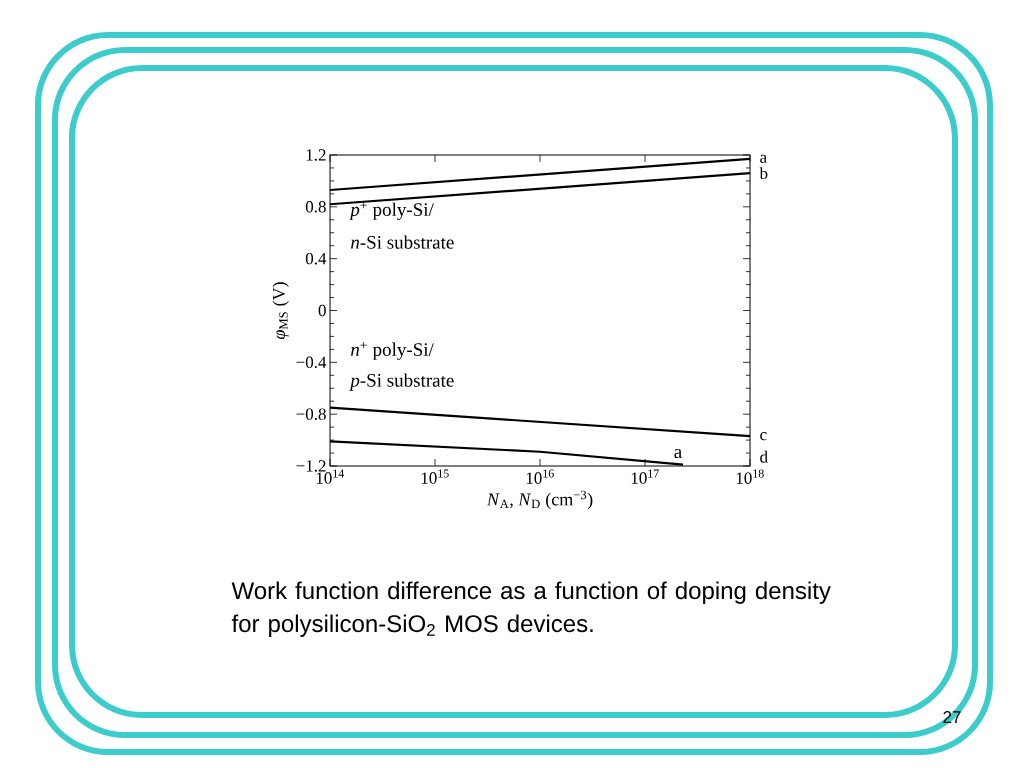  What do you see at coordinates (763, 158) in the screenshot?
I see `legend-label: a` at bounding box center [763, 158].